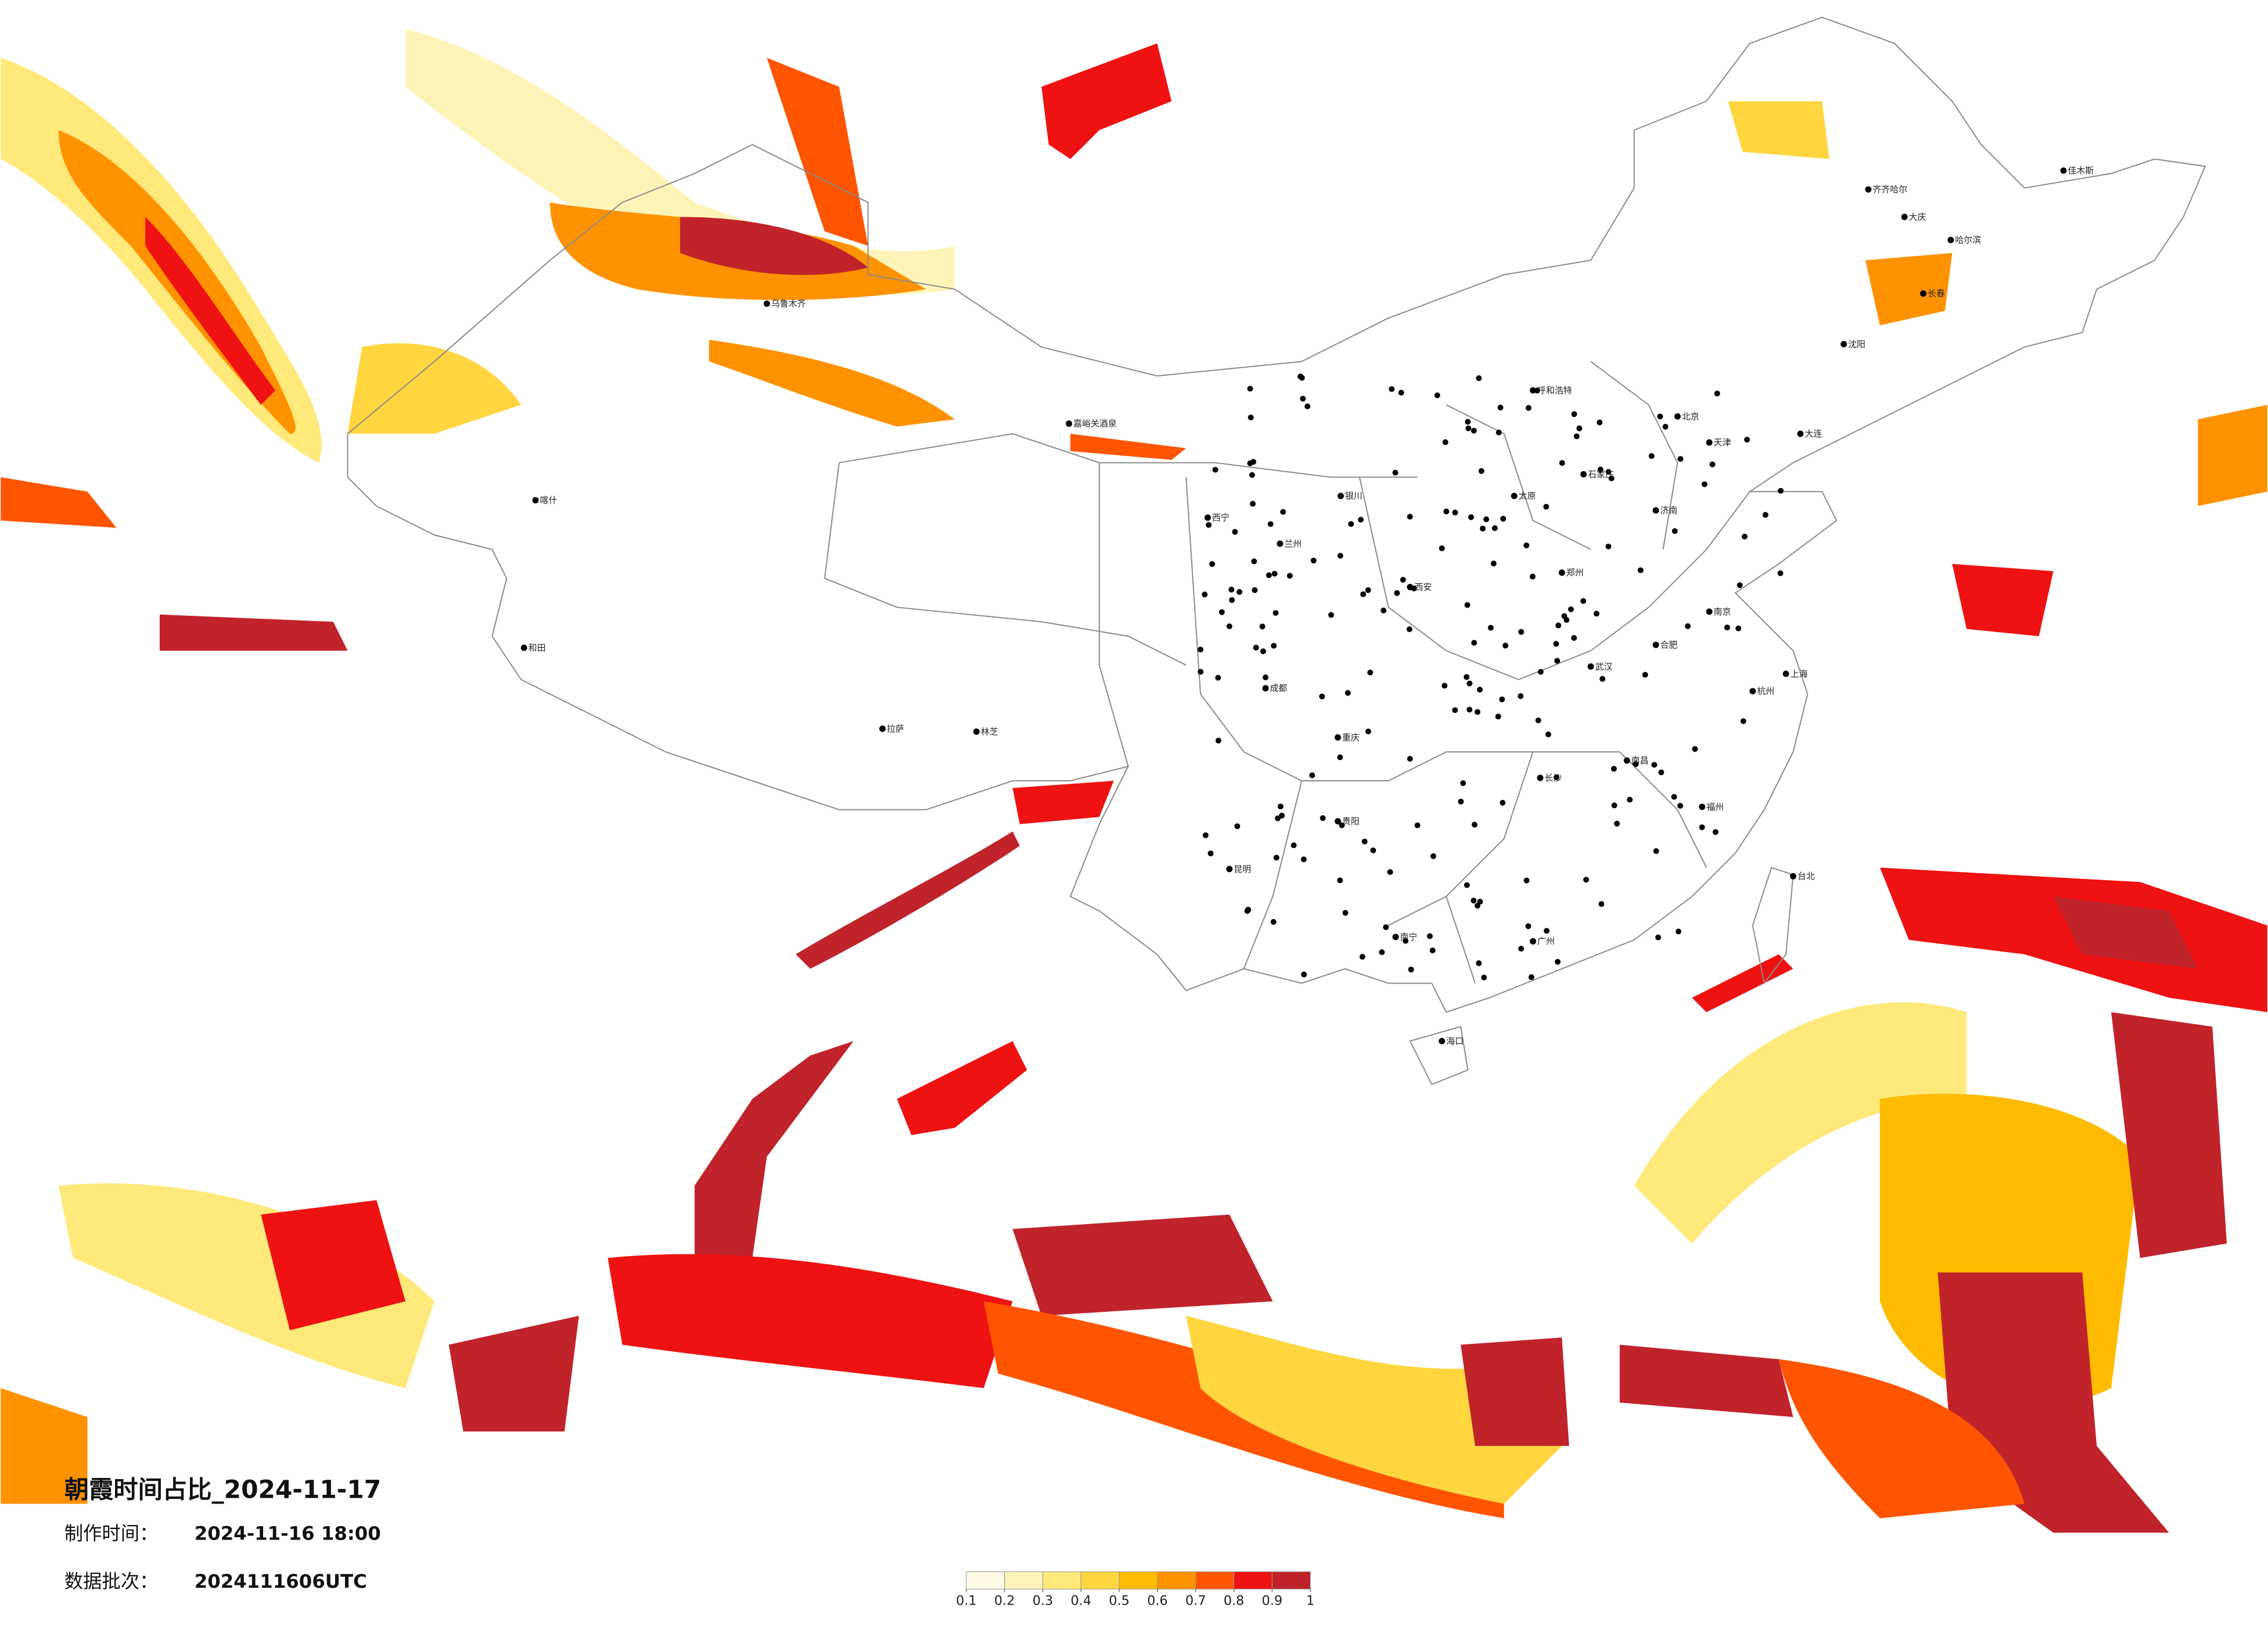 The image size is (2268, 1629). Describe the element at coordinates (281, 1581) in the screenshot. I see `batch-value: 2024111606UTC` at that location.